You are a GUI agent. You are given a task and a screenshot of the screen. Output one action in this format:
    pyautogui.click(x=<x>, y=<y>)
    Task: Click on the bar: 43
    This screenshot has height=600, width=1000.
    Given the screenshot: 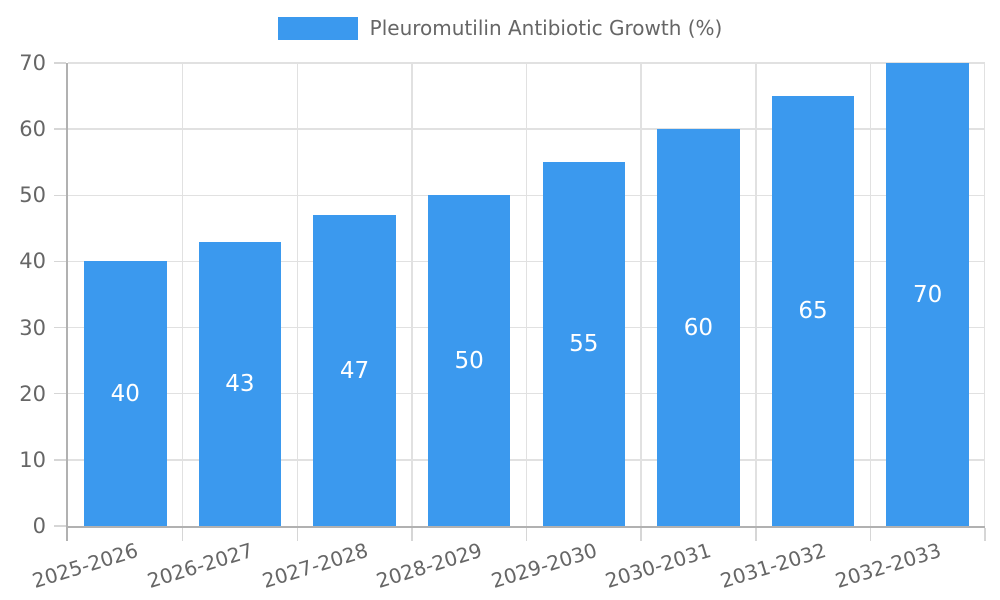 What is the action you would take?
    pyautogui.click(x=240, y=383)
    